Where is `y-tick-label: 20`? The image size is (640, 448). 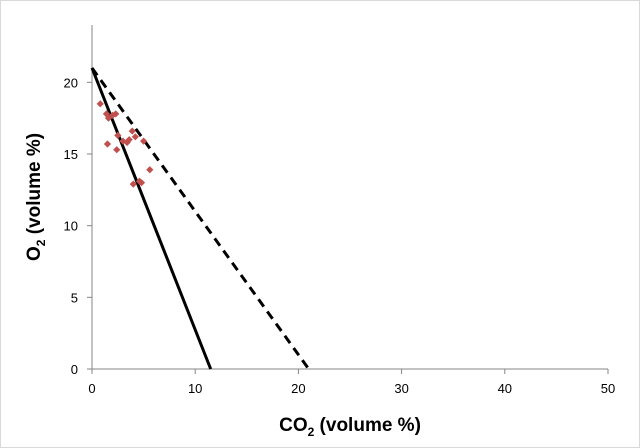 y-tick-label: 20 is located at coordinates (71, 82).